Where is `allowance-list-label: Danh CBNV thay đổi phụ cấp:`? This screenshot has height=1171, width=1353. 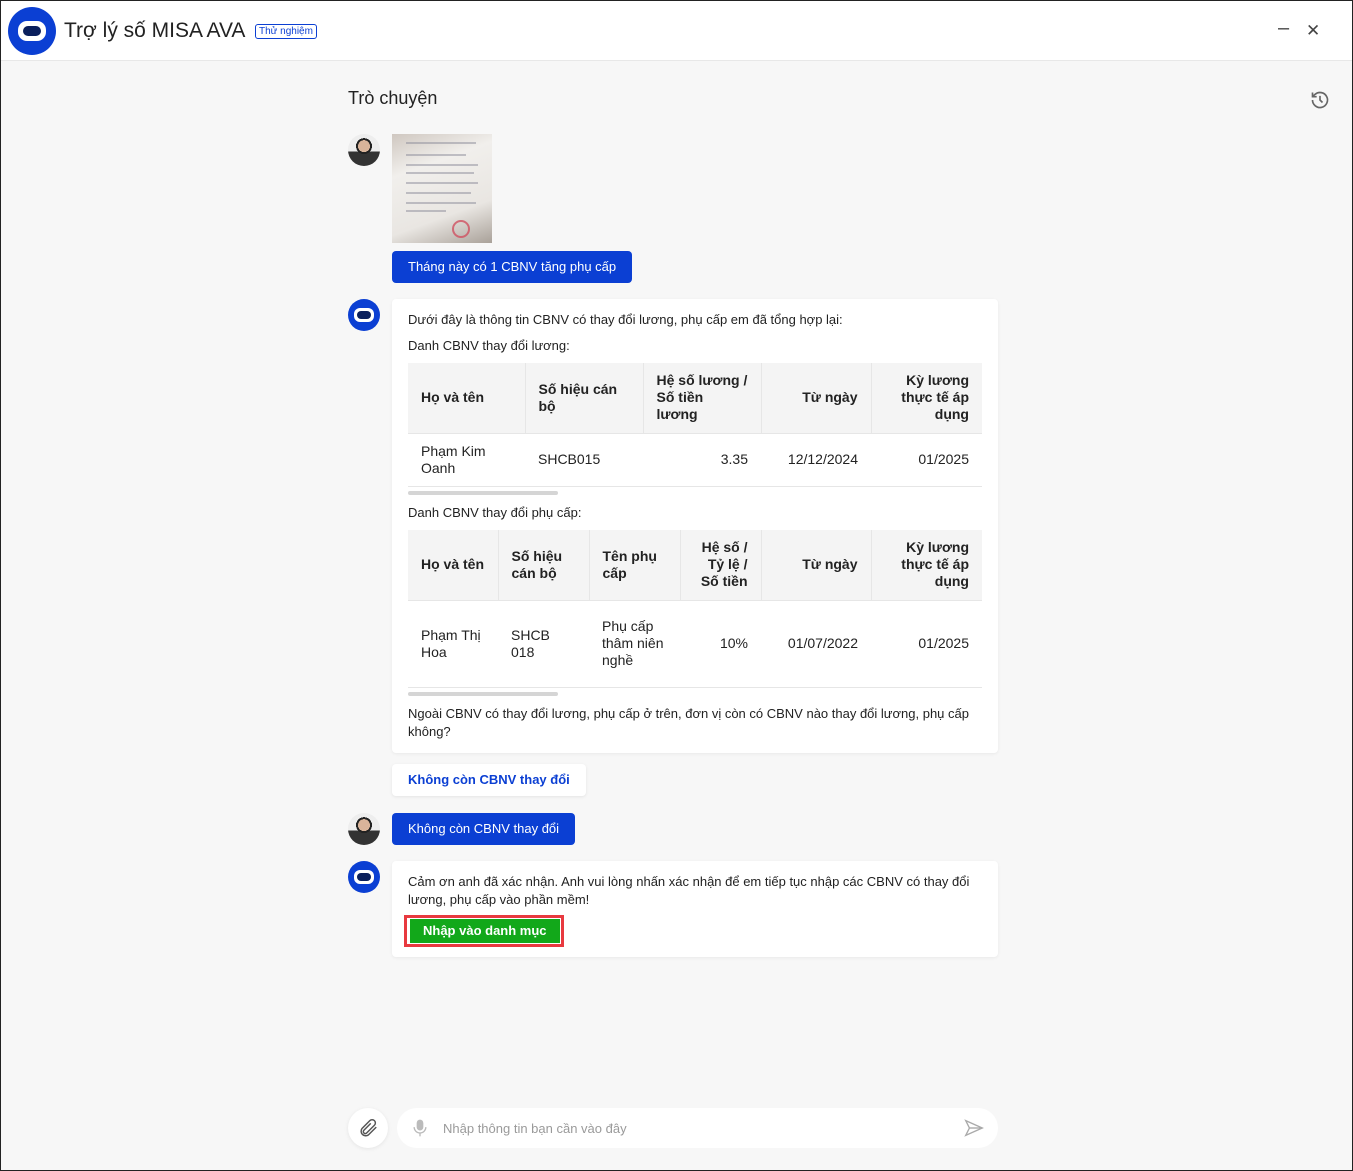 allowance-list-label: Danh CBNV thay đổi phụ cấp: is located at coordinates (495, 512).